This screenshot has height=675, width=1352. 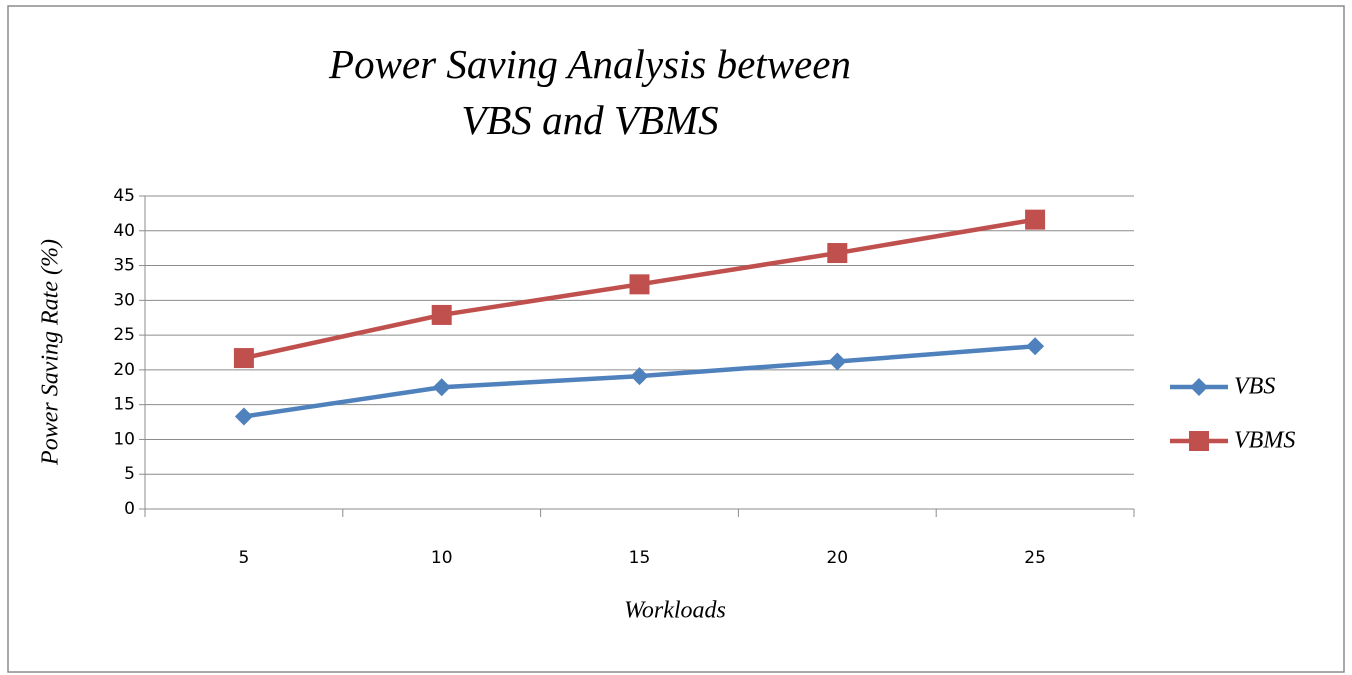 What do you see at coordinates (124, 405) in the screenshot?
I see `y-tick-label: 15` at bounding box center [124, 405].